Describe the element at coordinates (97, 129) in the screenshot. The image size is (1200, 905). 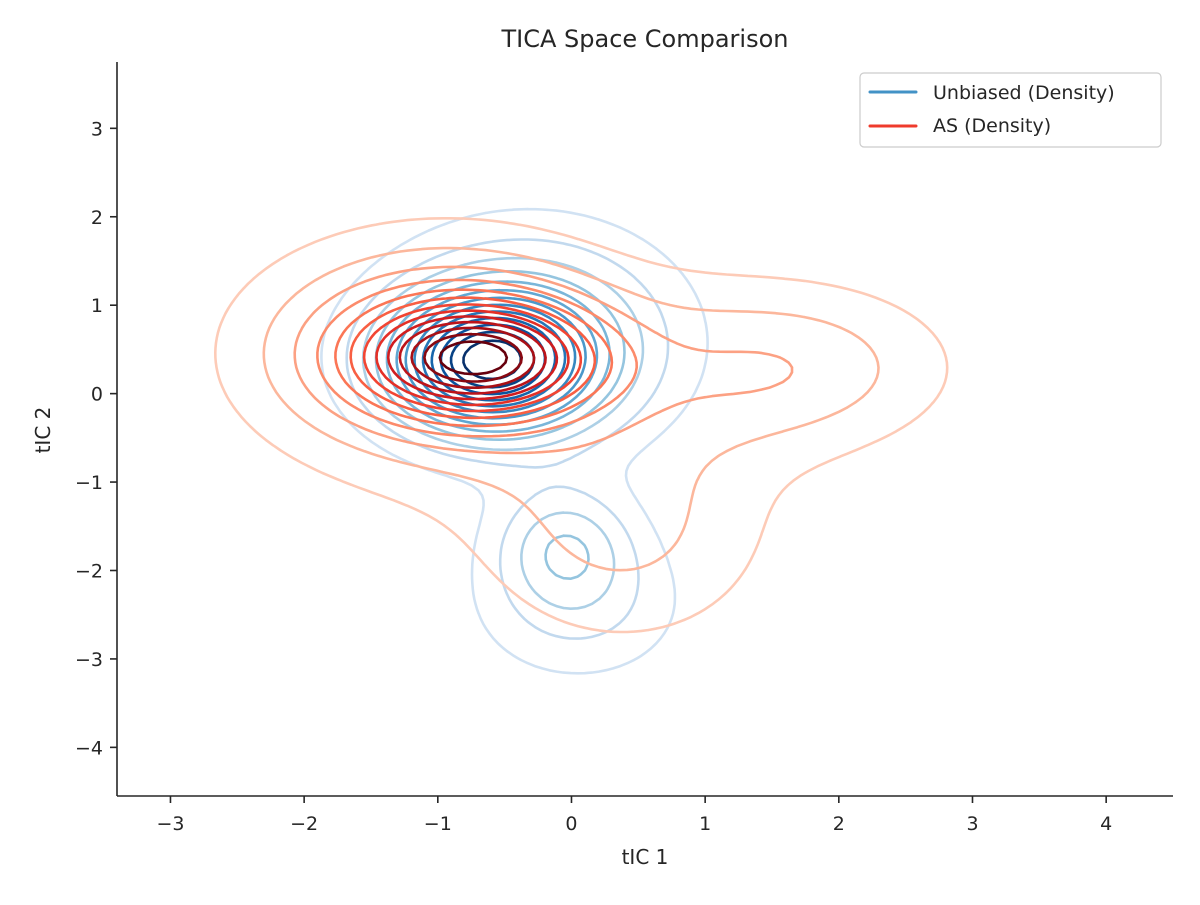
I see `y-tick-label: 3` at that location.